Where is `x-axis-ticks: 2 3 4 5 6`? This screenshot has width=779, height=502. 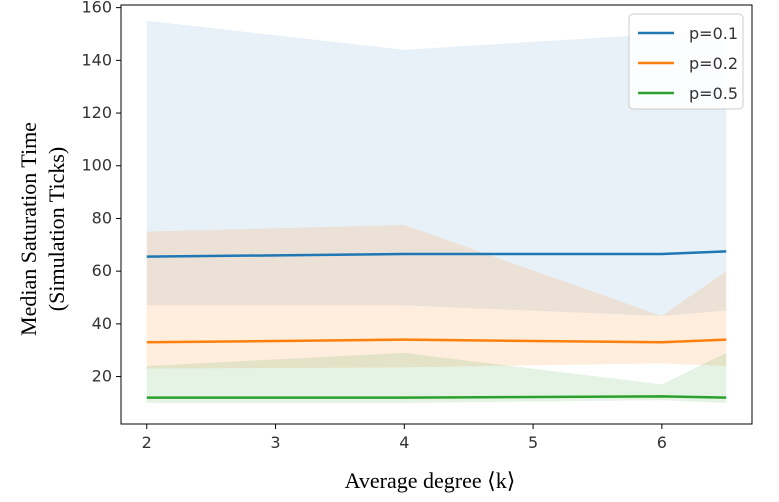
x-axis-ticks: 2 3 4 5 6 is located at coordinates (404, 438).